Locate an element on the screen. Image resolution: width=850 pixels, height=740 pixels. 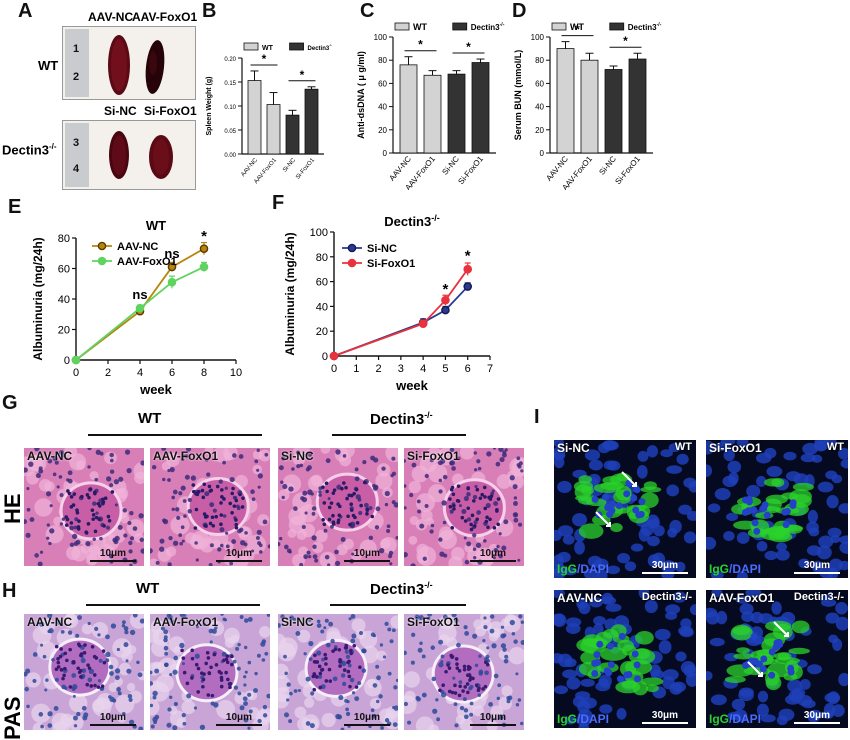
x-tick-label: 3 is located at coordinates (401, 369).